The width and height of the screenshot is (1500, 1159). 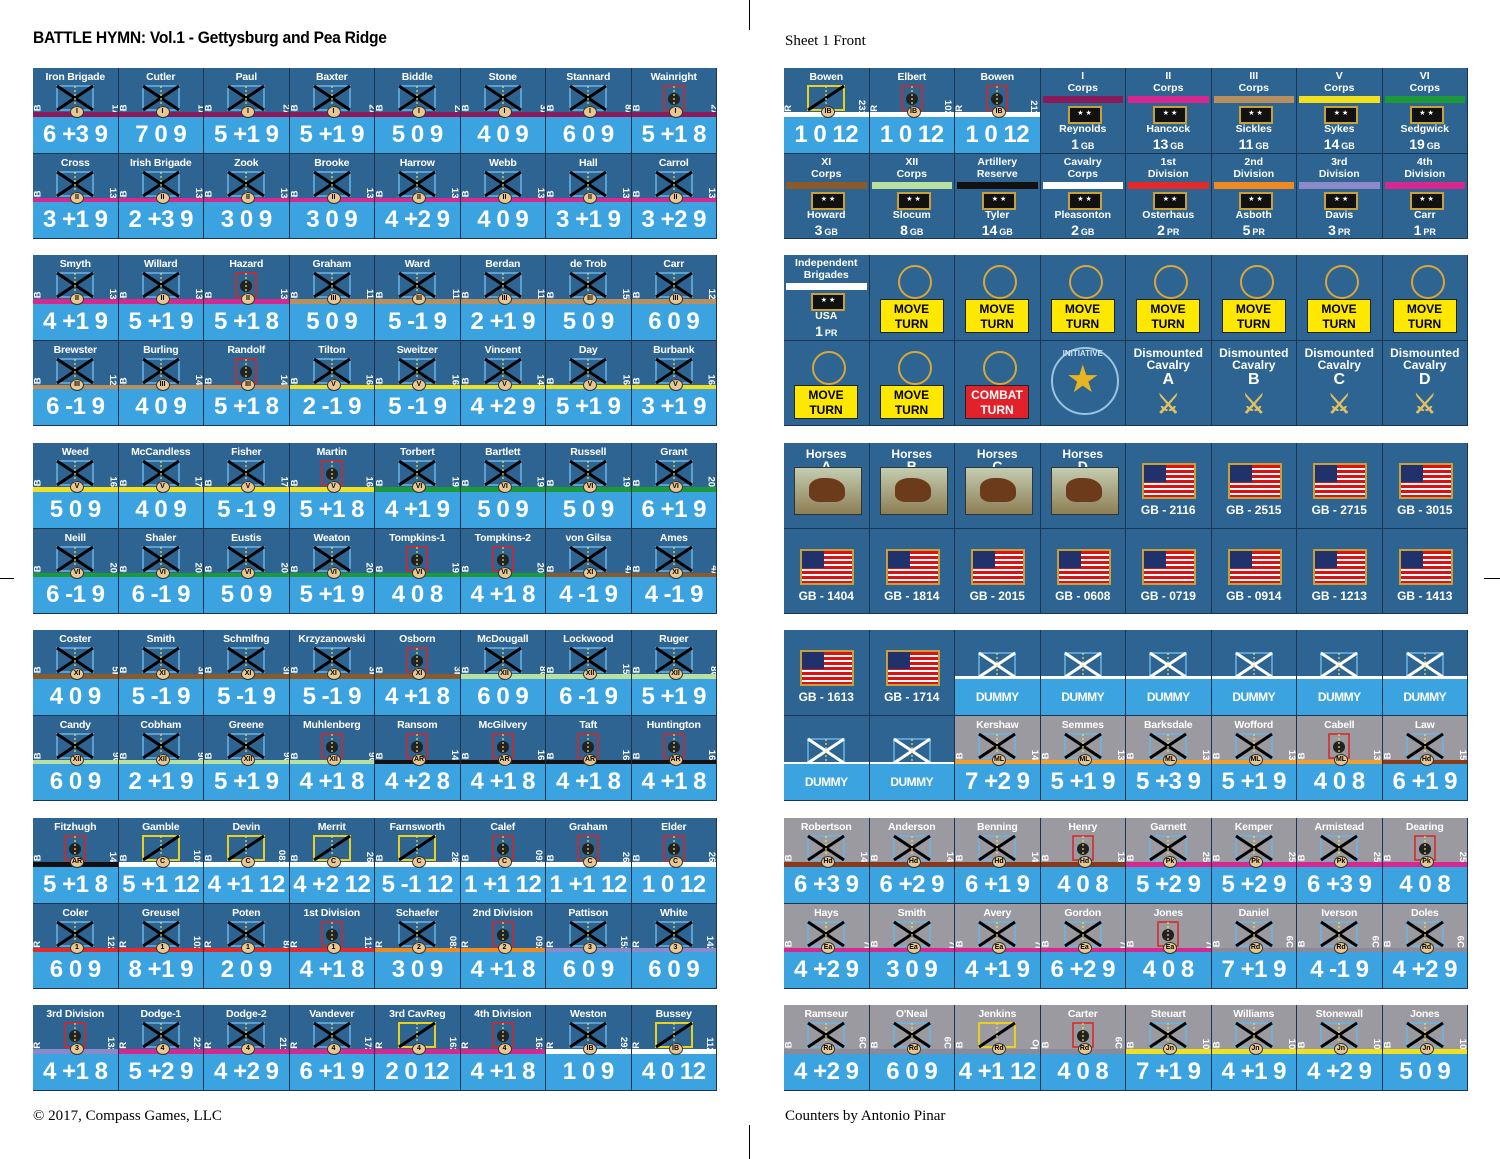 What do you see at coordinates (1254, 1048) in the screenshot?
I see `unit-counter: WilliamsGB10BJn4 +1 9` at bounding box center [1254, 1048].